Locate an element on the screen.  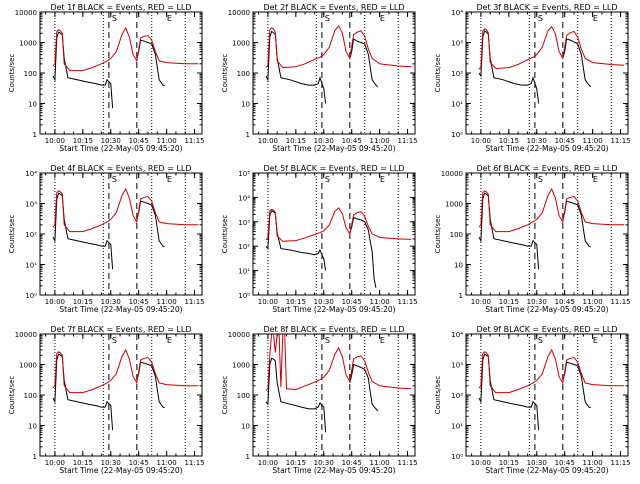
y-tick-label: 10⁴ is located at coordinates (244, 198).